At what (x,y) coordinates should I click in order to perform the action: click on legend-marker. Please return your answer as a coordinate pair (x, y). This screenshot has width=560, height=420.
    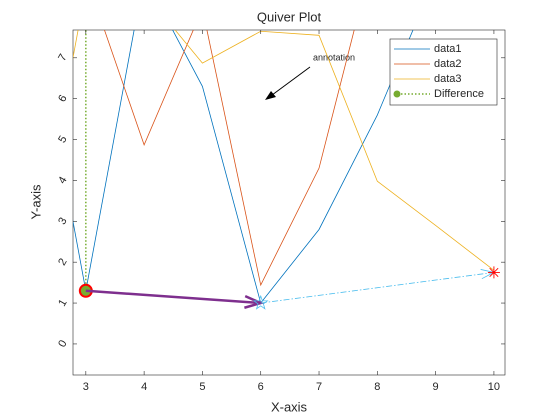
    Looking at the image, I should click on (397, 94).